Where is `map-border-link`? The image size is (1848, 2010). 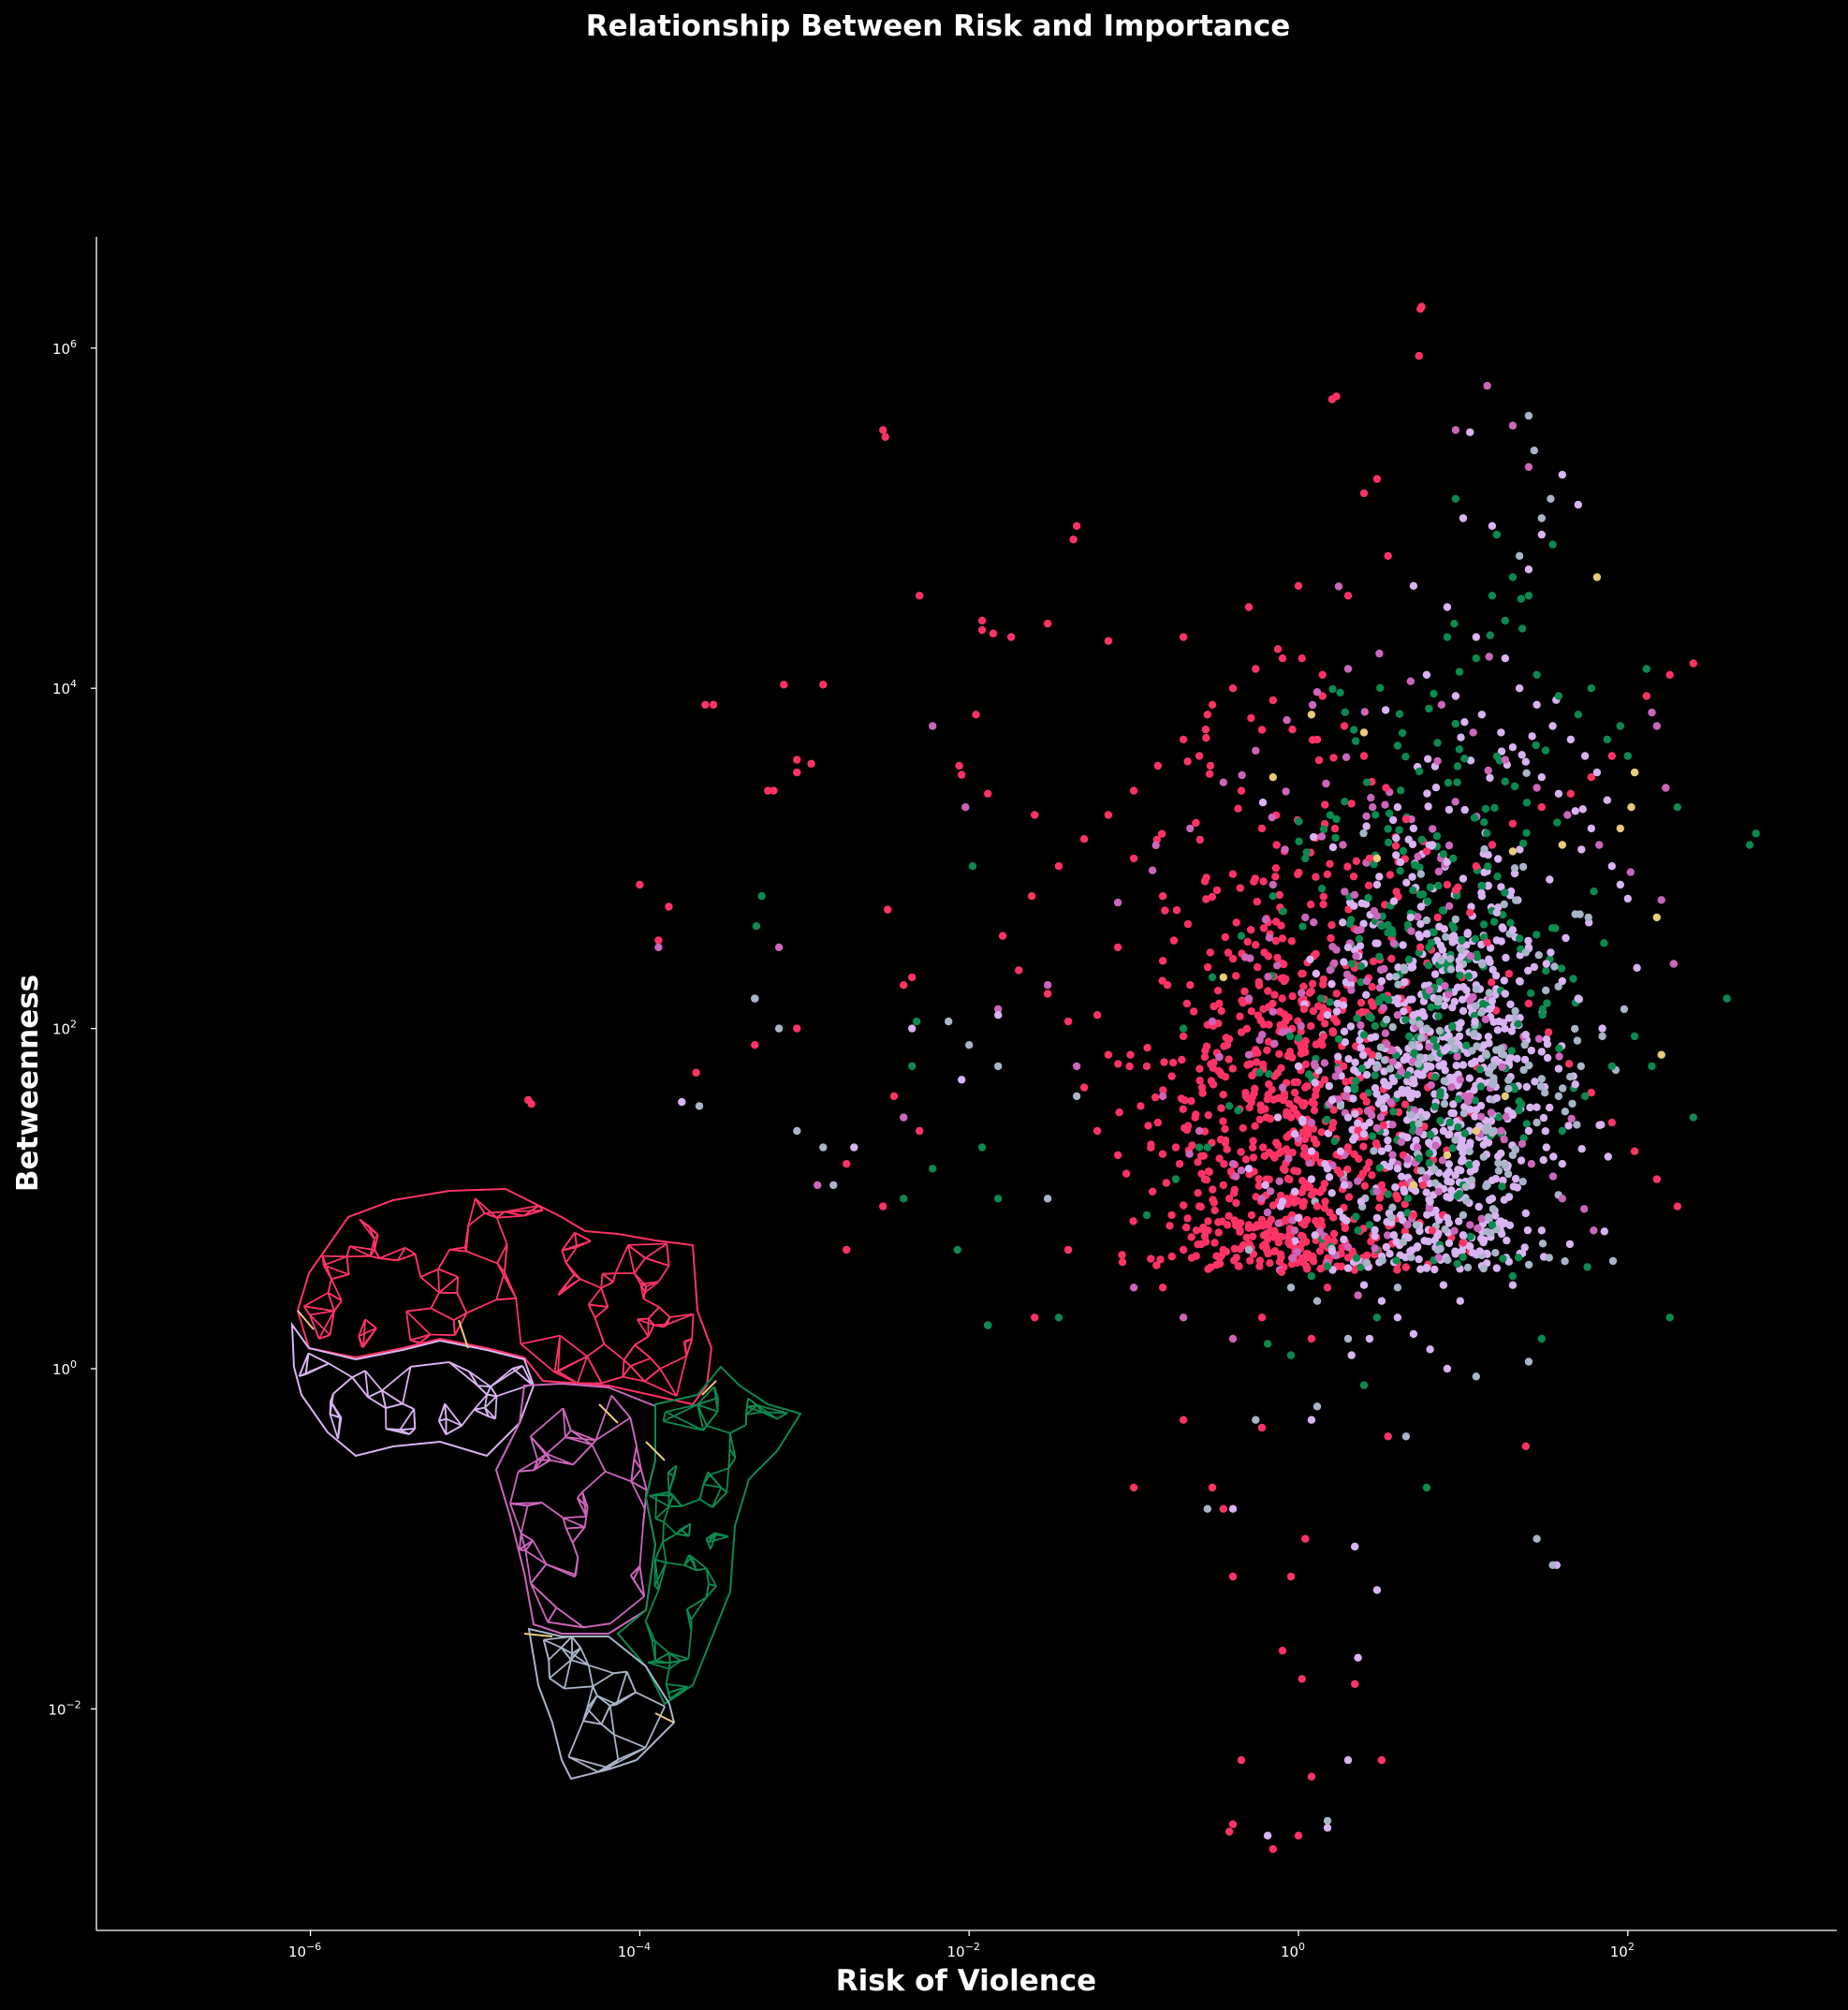 map-border-link is located at coordinates (709, 1388).